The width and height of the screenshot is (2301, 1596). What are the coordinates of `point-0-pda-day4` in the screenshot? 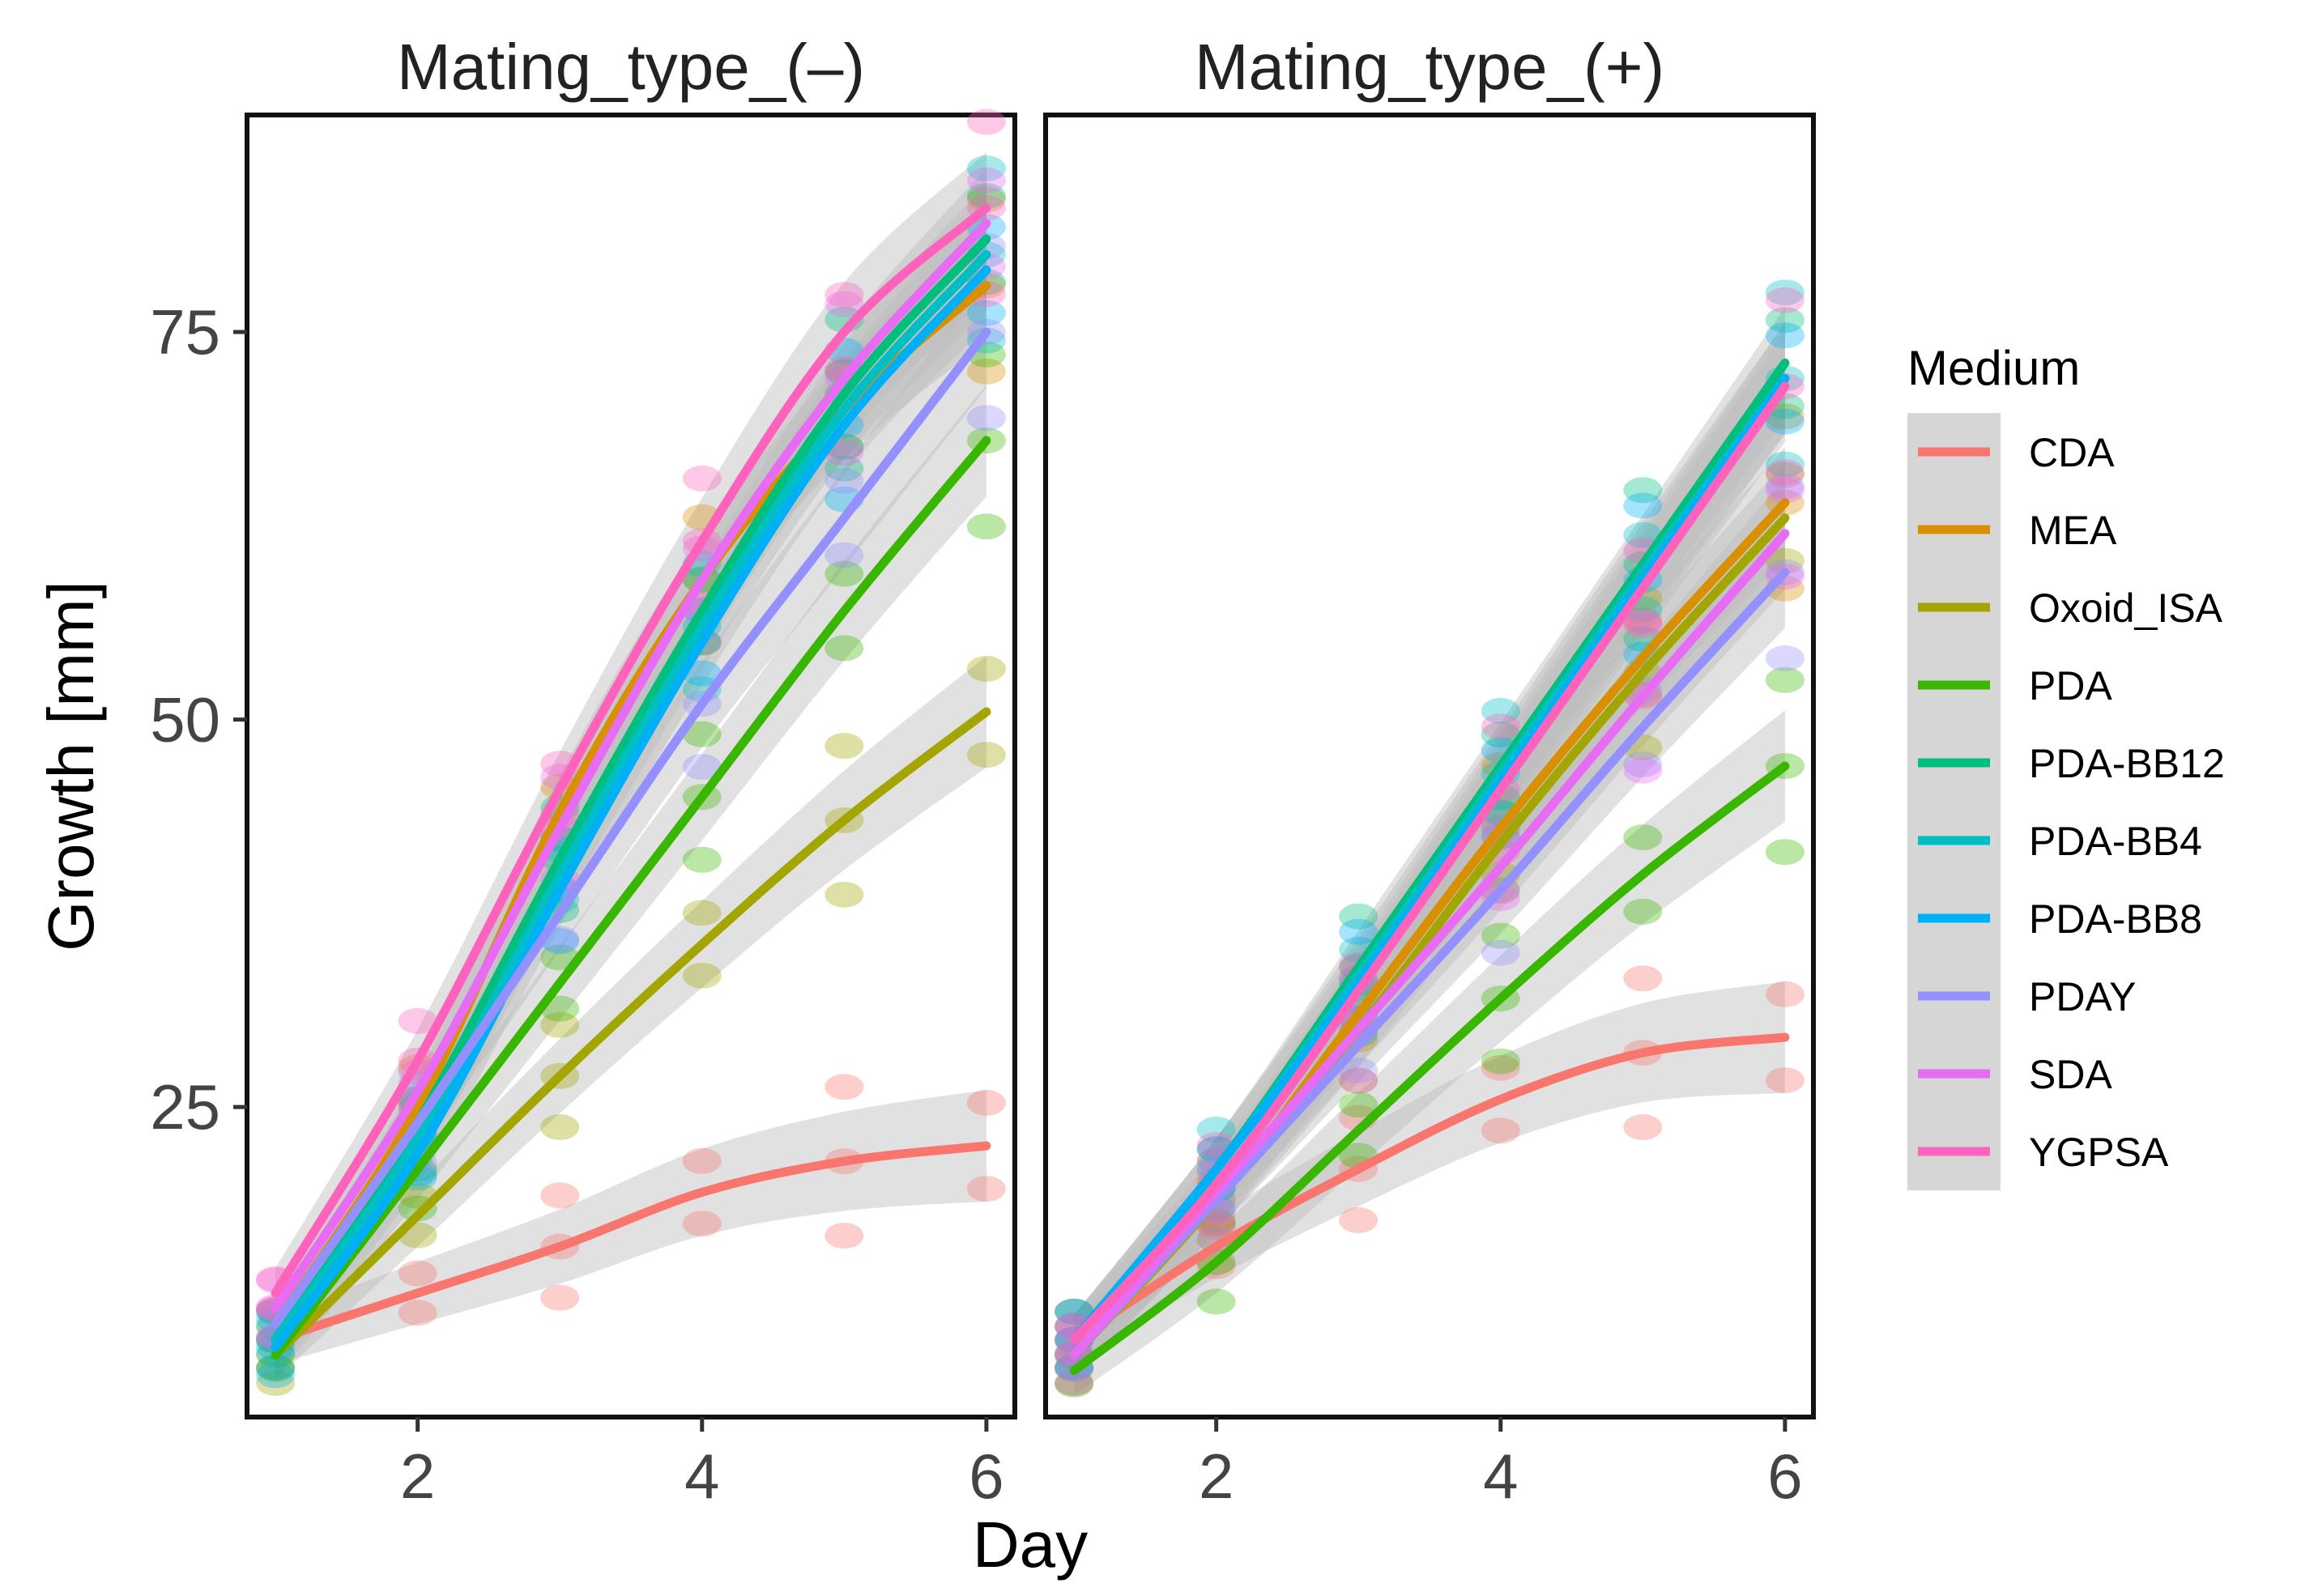 It's located at (702, 859).